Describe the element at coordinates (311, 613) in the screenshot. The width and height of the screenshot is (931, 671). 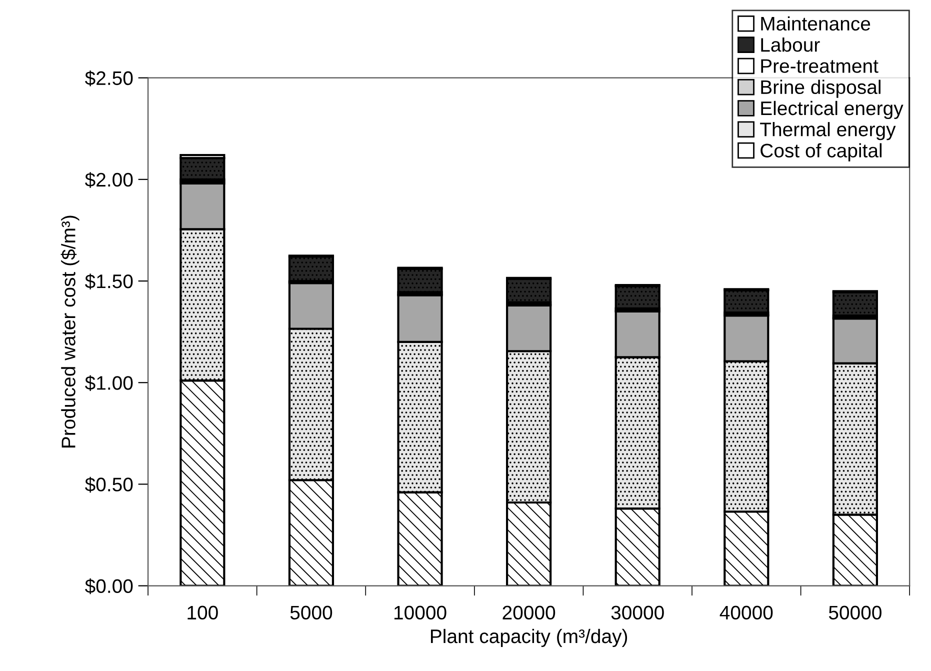
I see `x-tick-label: 5000` at that location.